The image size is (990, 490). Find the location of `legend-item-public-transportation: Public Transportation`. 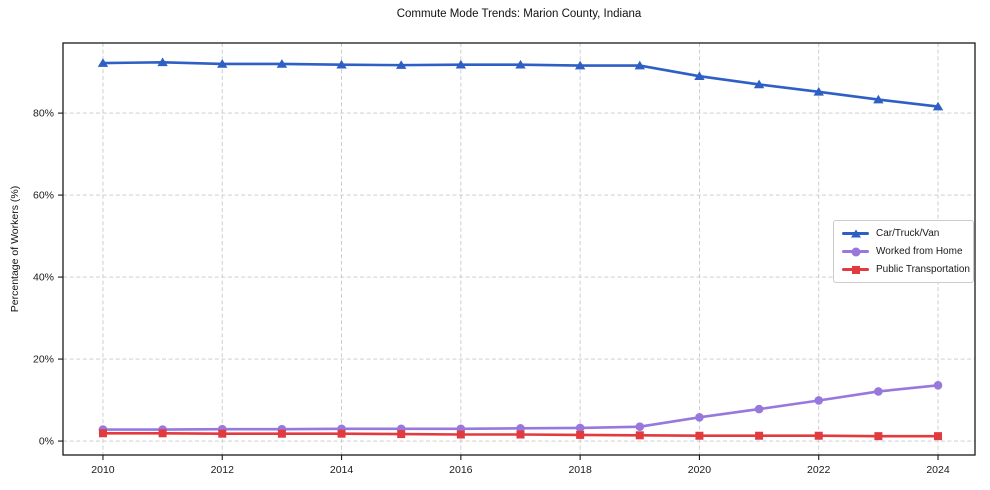

legend-item-public-transportation: Public Transportation is located at coordinates (906, 269).